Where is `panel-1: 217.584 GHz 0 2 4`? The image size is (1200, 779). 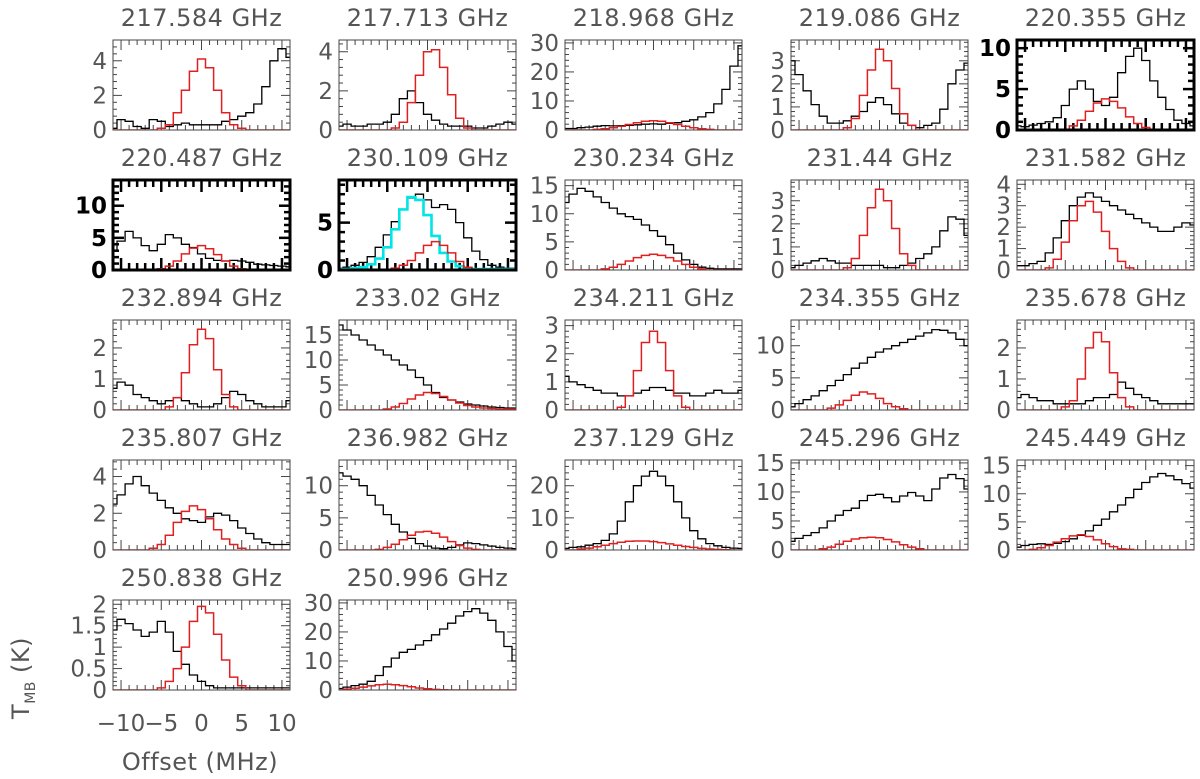 panel-1: 217.584 GHz 0 2 4 is located at coordinates (191, 74).